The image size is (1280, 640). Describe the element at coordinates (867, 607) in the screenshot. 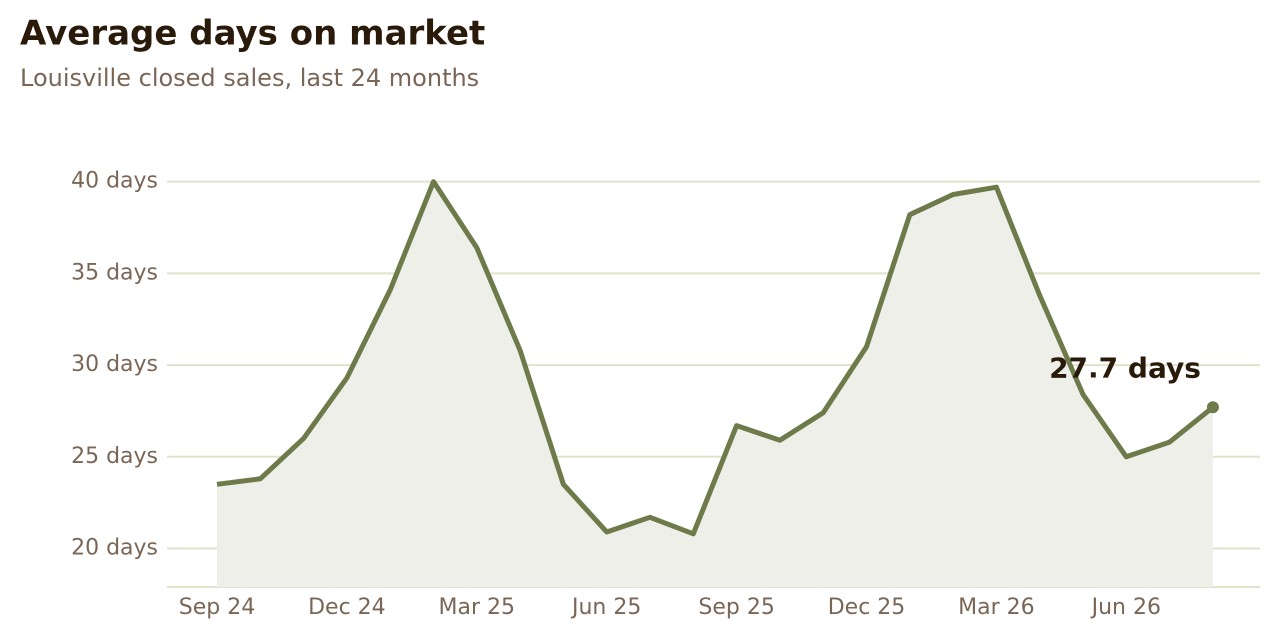

I see `x-tick-label: Dec 25` at that location.